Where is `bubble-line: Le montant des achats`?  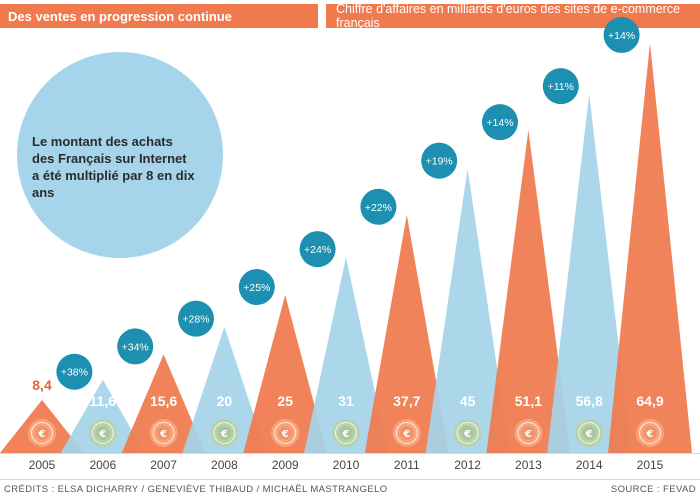 bubble-line: Le montant des achats is located at coordinates (102, 141).